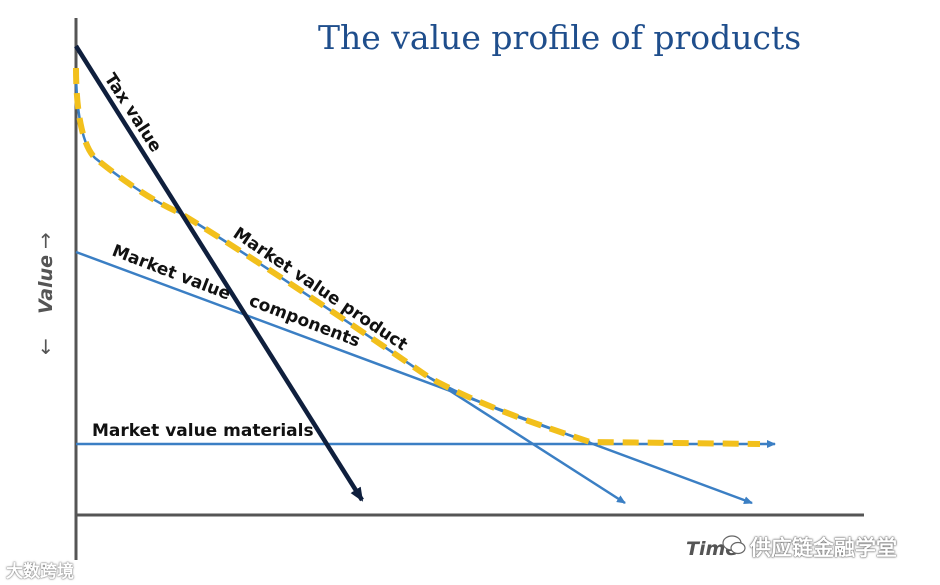  Describe the element at coordinates (734, 545) in the screenshot. I see `wechat-icon` at that location.